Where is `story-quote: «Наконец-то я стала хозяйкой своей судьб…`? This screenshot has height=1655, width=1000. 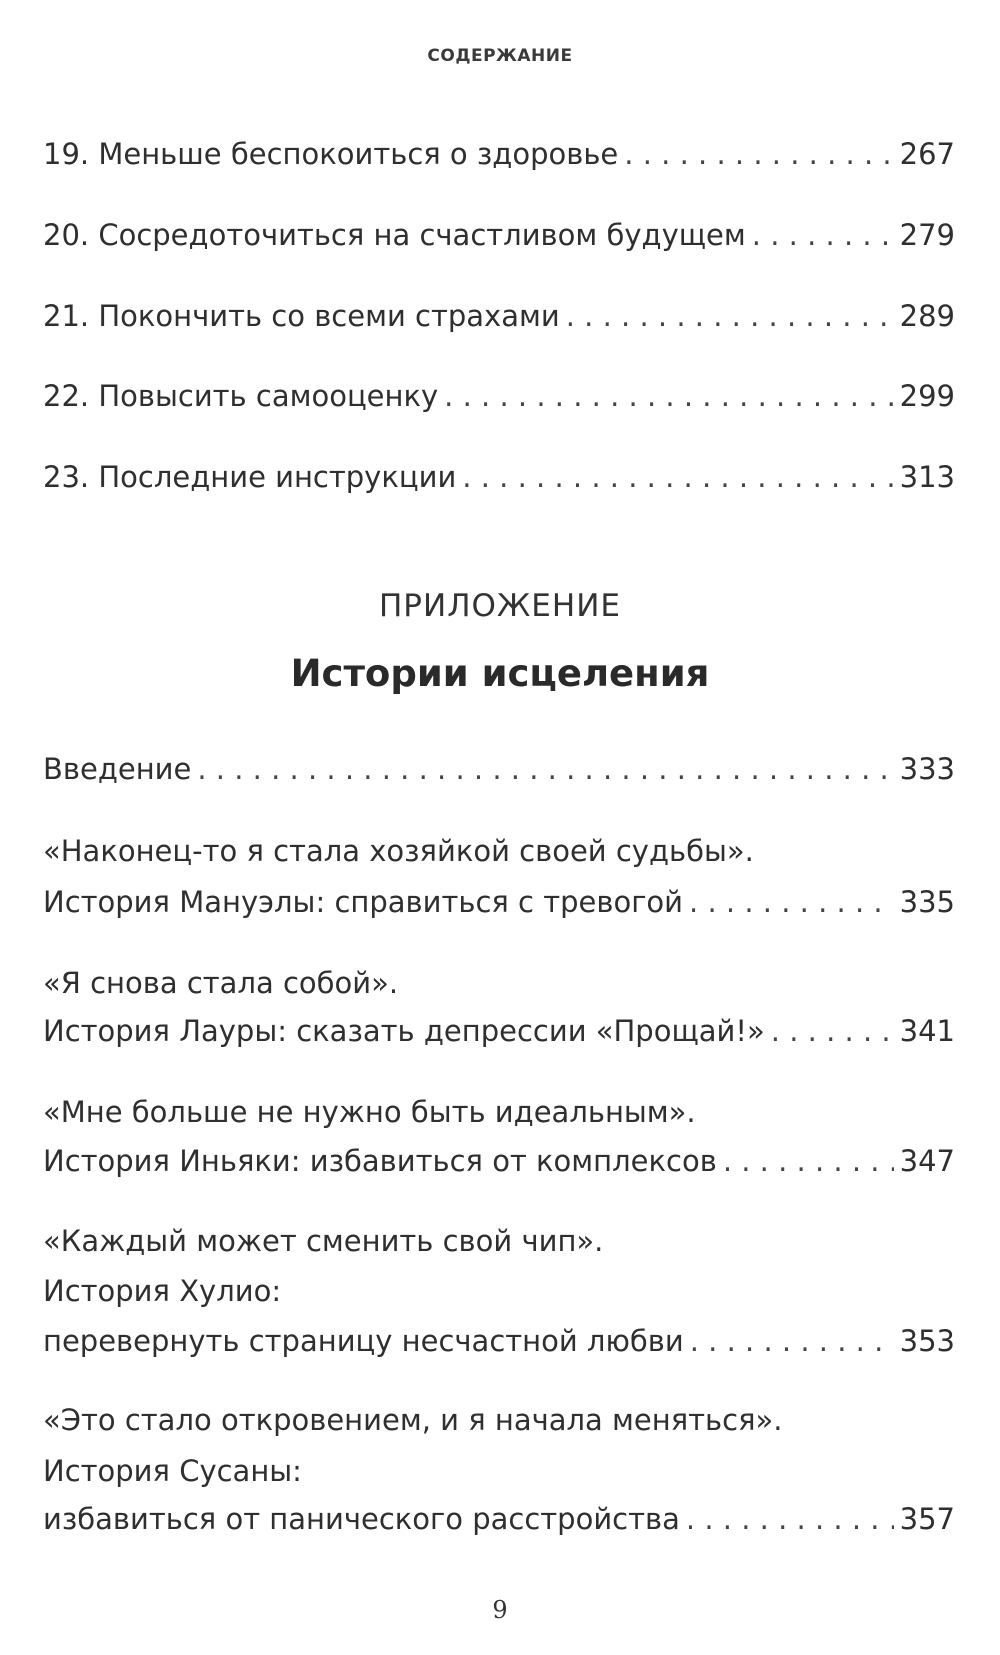 story-quote: «Наконец-то я стала хозяйкой своей судьб… is located at coordinates (398, 851).